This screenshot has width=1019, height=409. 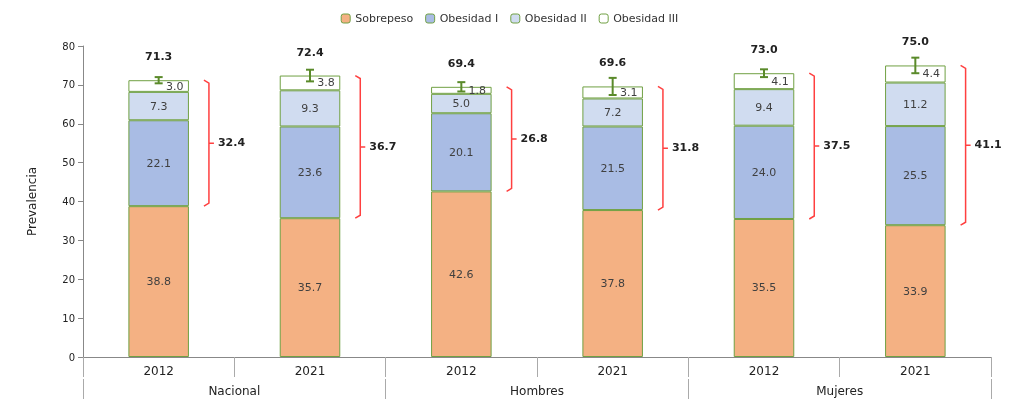 What do you see at coordinates (159, 57) in the screenshot?
I see `total-label: 71.3` at bounding box center [159, 57].